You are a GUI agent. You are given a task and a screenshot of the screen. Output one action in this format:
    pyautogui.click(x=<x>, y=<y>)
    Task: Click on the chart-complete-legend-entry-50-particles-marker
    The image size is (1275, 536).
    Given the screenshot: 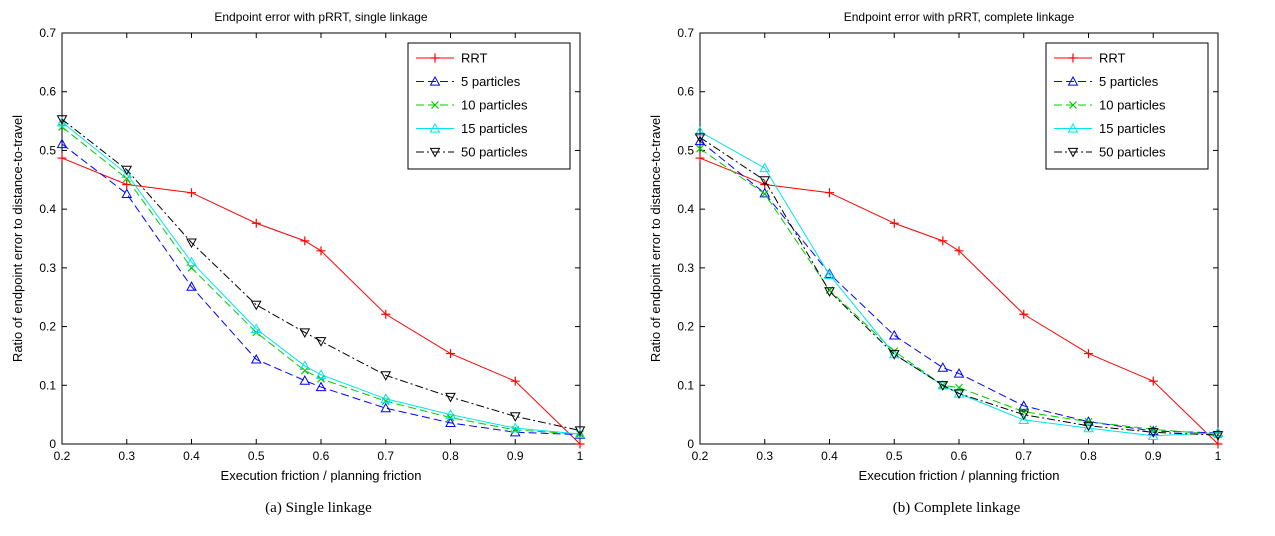 What is the action you would take?
    pyautogui.click(x=1073, y=152)
    